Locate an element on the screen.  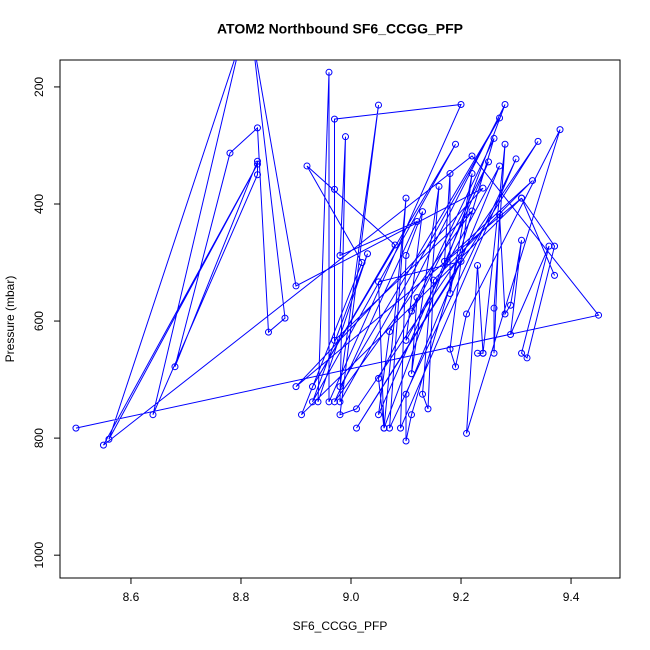
x-tick-label: 9.2 is located at coordinates (461, 597).